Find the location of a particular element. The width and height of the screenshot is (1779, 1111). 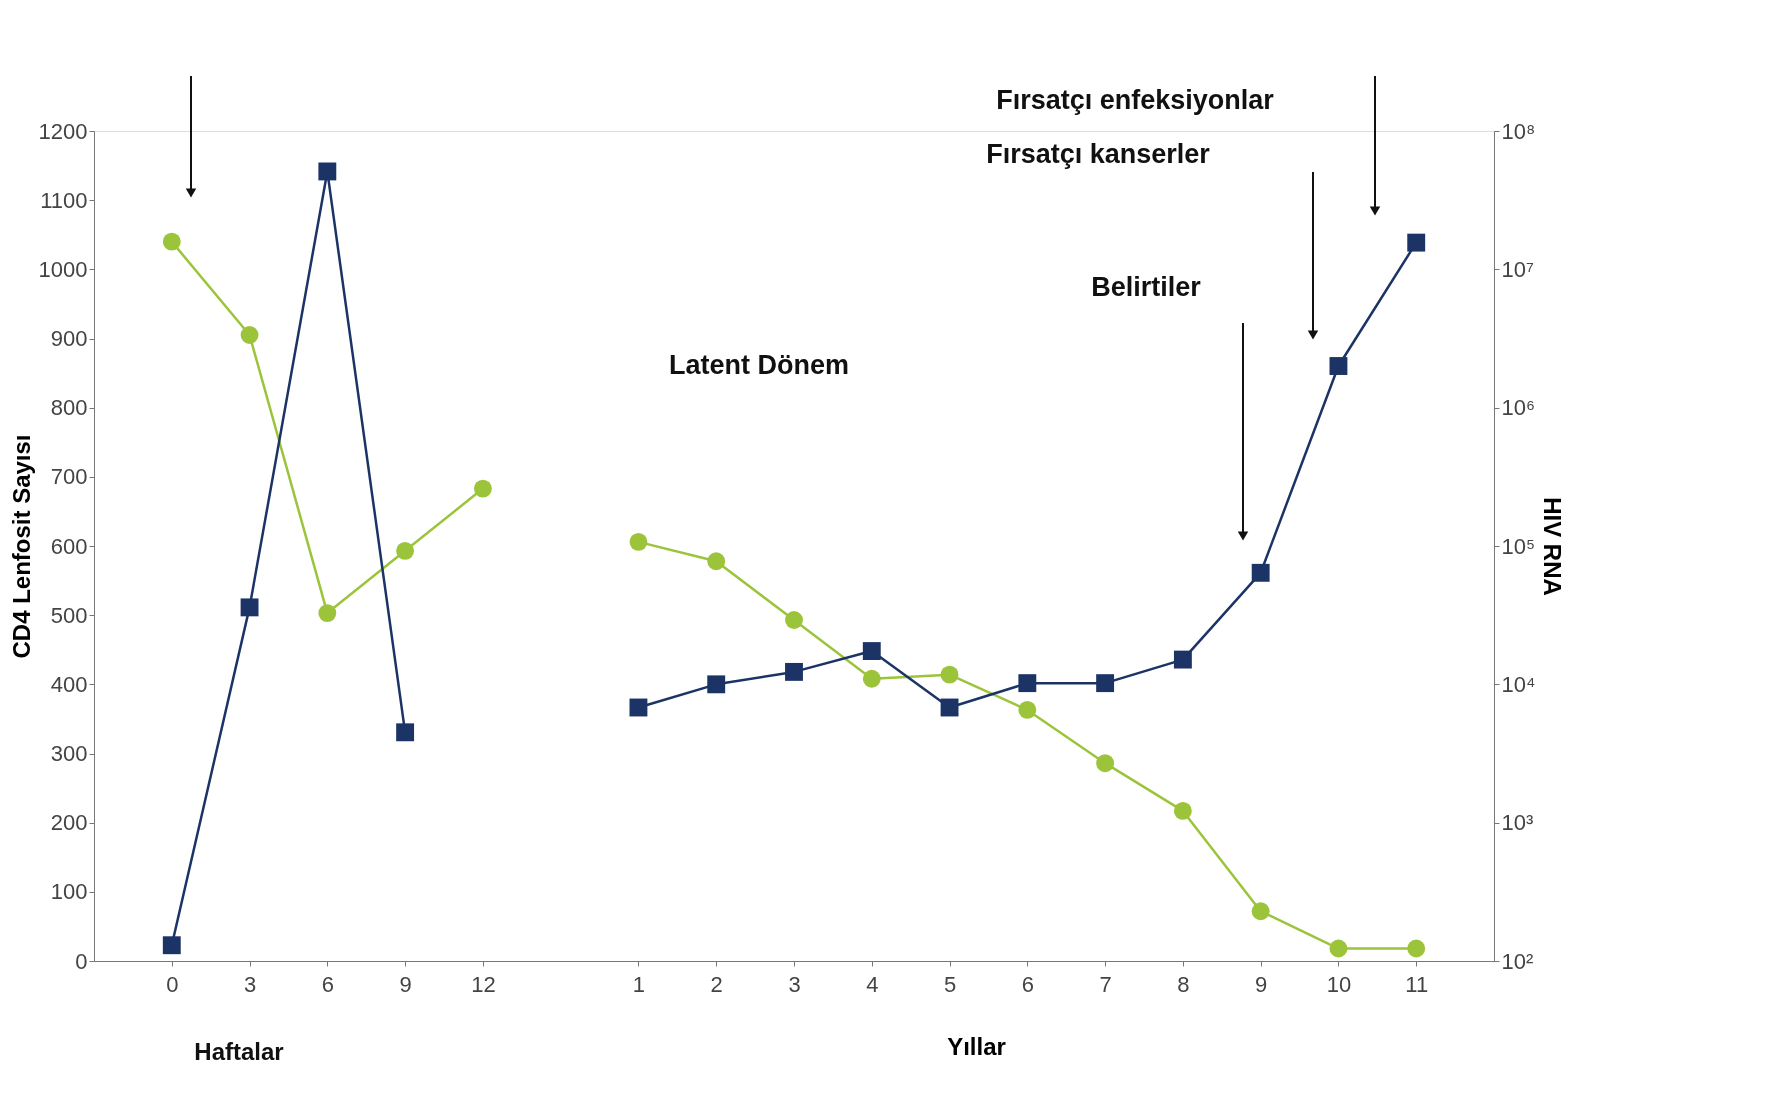

y-tick-label: 1200 is located at coordinates (63, 131).